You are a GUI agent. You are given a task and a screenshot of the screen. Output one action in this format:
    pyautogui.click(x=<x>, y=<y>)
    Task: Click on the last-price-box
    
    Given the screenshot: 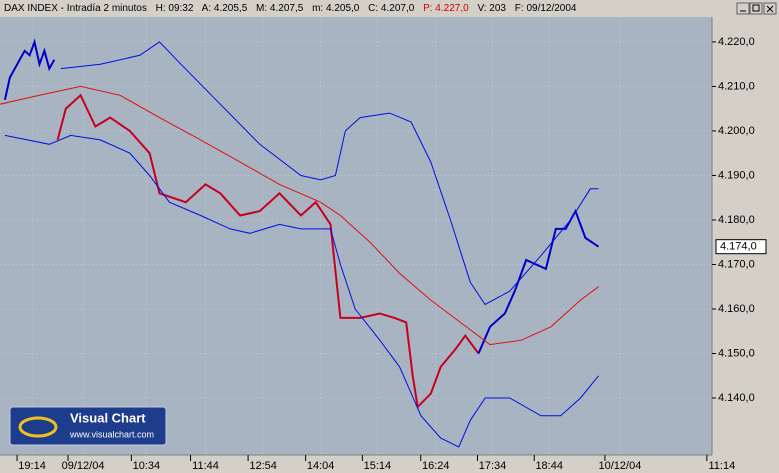 What is the action you would take?
    pyautogui.click(x=741, y=247)
    